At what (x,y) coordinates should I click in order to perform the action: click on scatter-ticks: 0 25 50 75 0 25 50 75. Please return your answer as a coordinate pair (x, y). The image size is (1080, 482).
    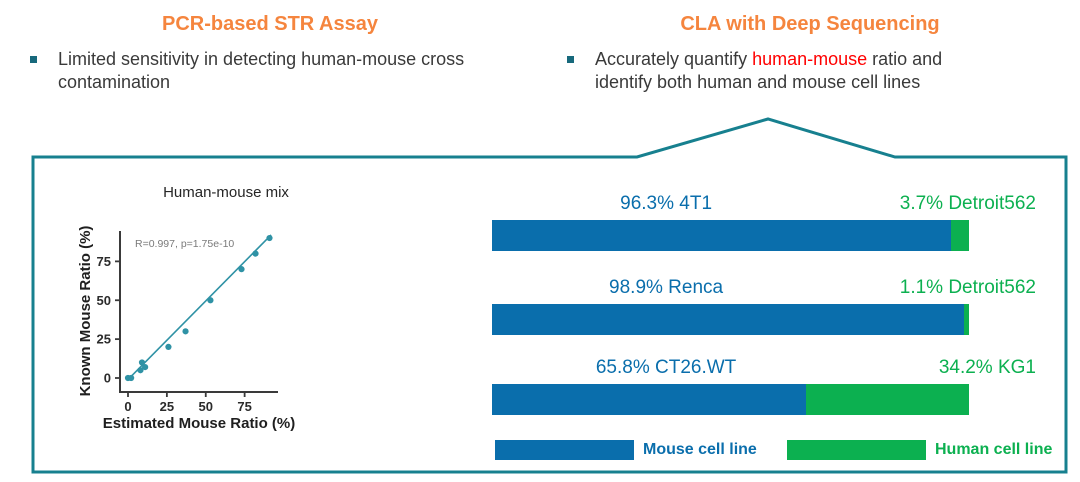
    Looking at the image, I should click on (174, 334).